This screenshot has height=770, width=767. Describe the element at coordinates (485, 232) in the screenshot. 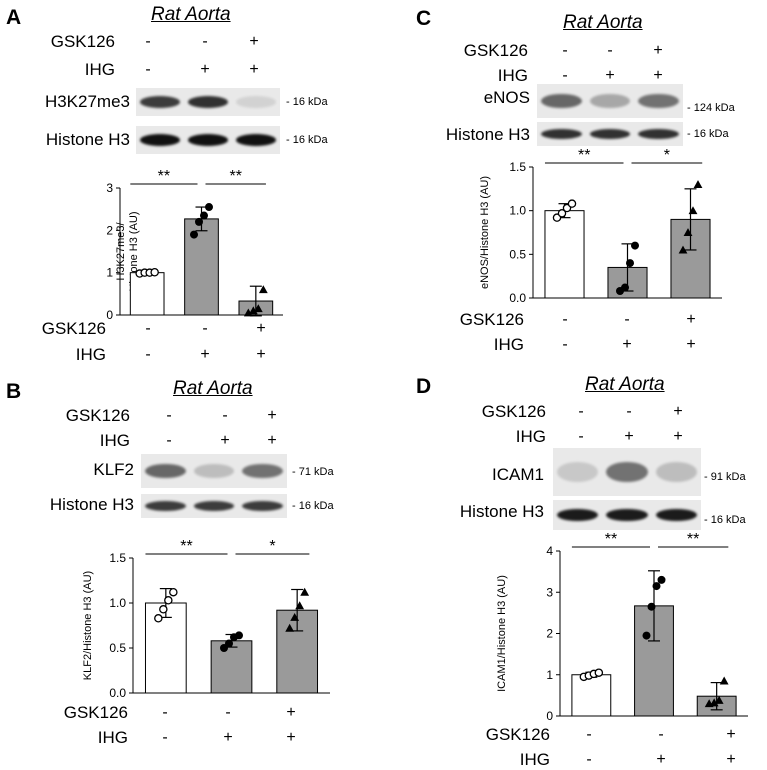

I see `y-axis-label: eNOS/Histone H3 (AU)` at that location.